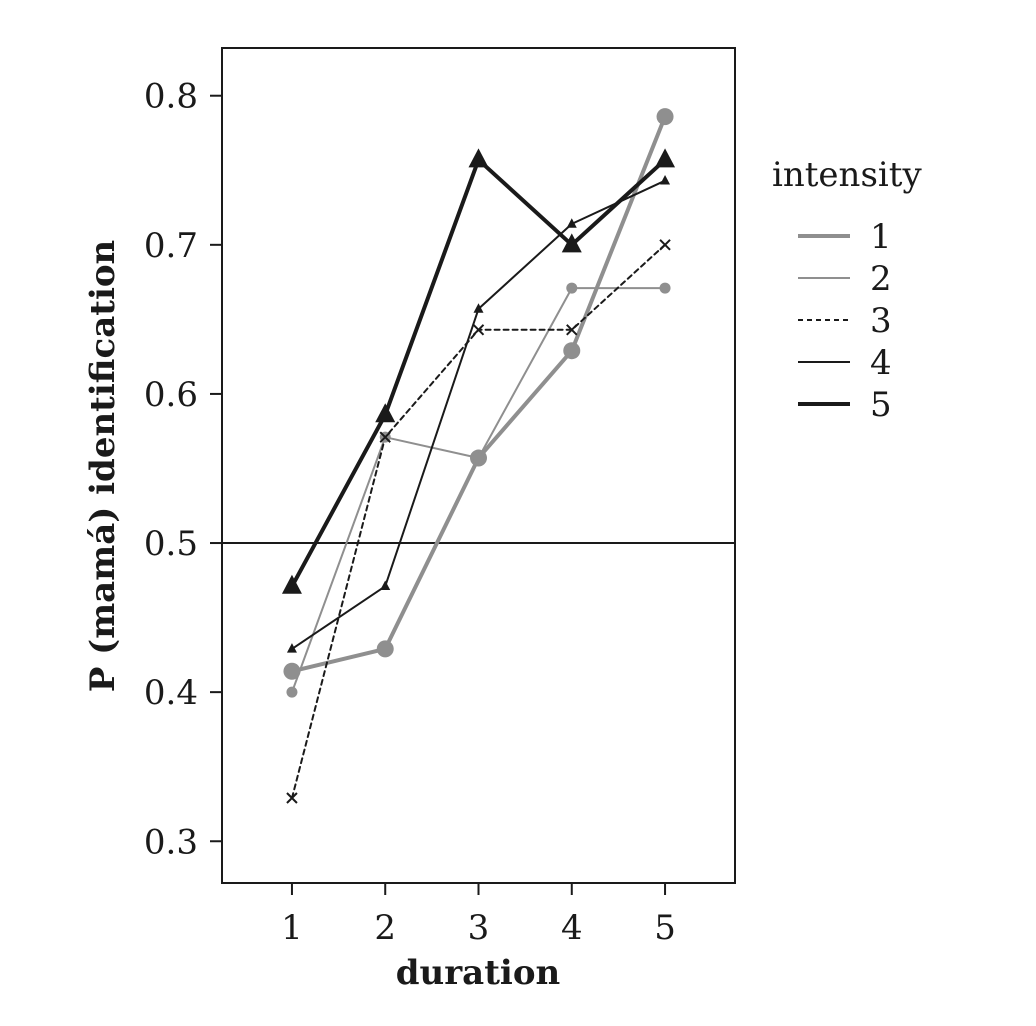  What do you see at coordinates (171, 246) in the screenshot?
I see `y-tick-label: 0.7` at bounding box center [171, 246].